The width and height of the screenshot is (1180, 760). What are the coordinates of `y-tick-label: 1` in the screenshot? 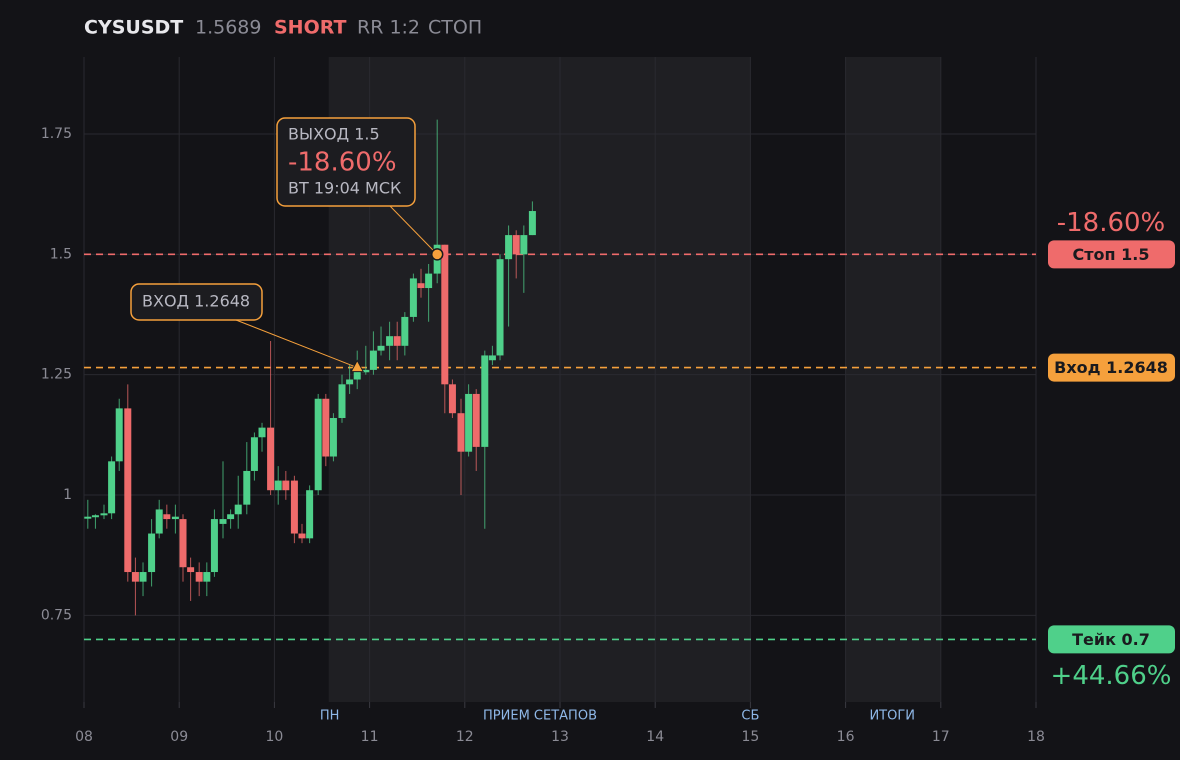 It's located at (67, 495).